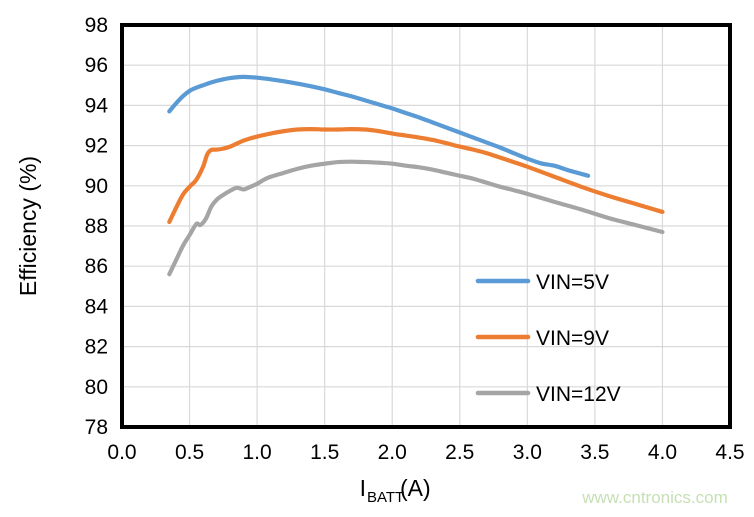  Describe the element at coordinates (527, 452) in the screenshot. I see `svg-text: 3.0` at that location.